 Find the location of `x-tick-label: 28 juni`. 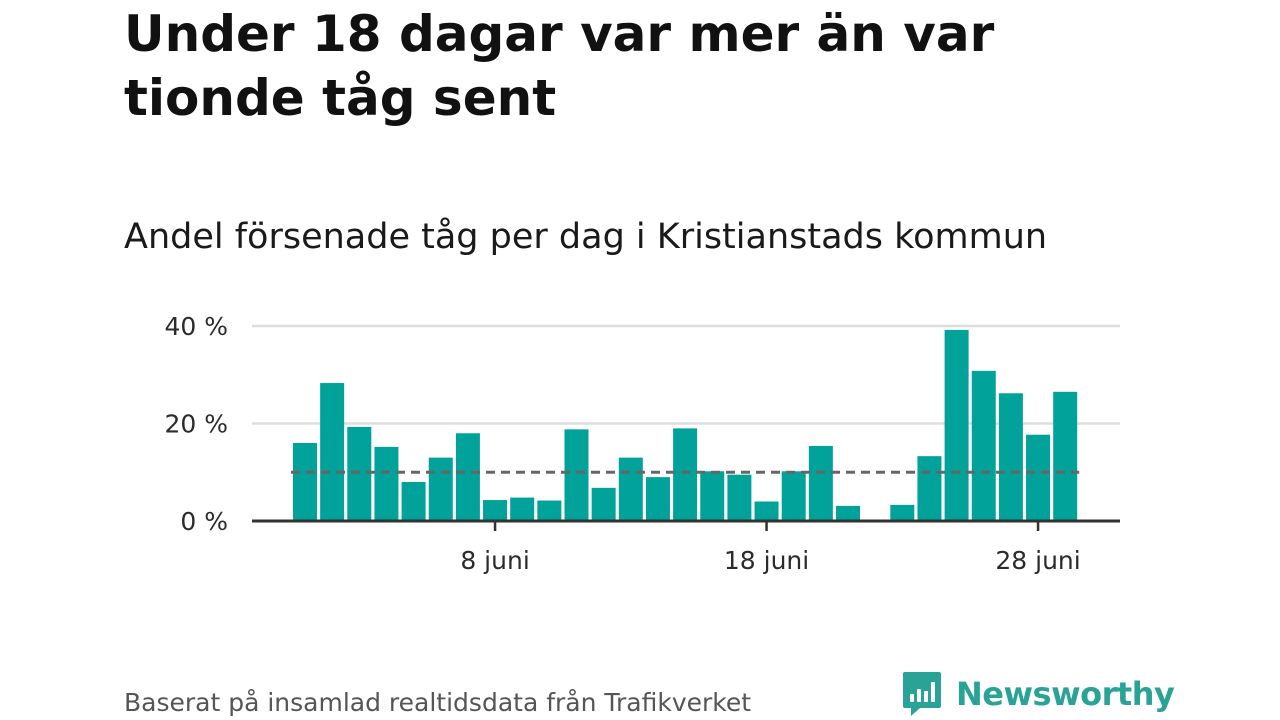

x-tick-label: 28 juni is located at coordinates (1037, 560).